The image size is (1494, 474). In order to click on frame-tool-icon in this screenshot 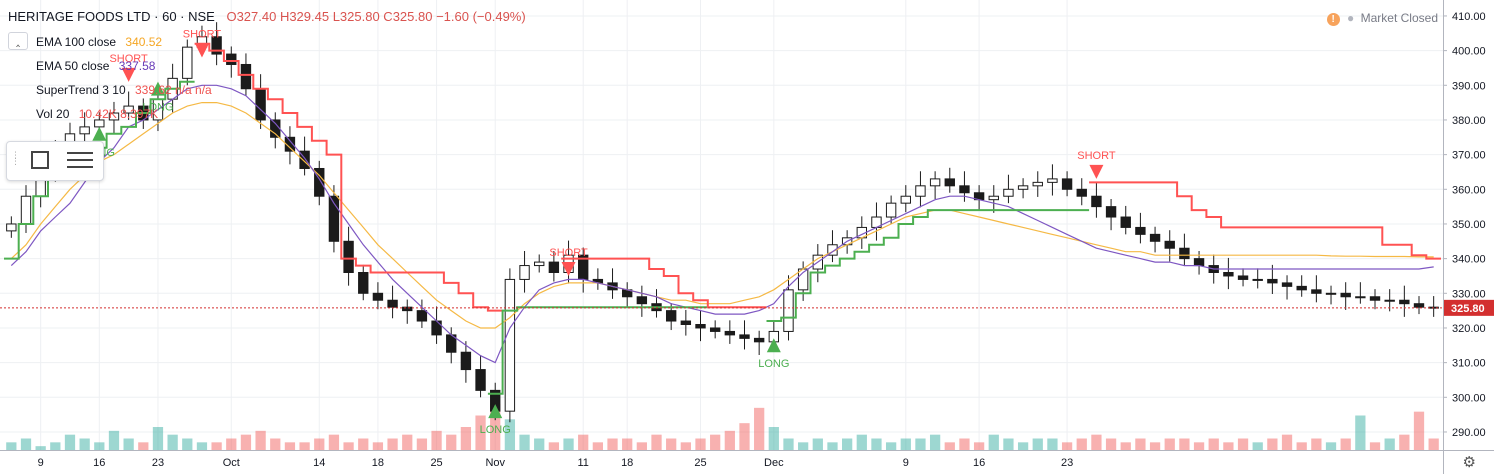, I will do `click(40, 160)`.